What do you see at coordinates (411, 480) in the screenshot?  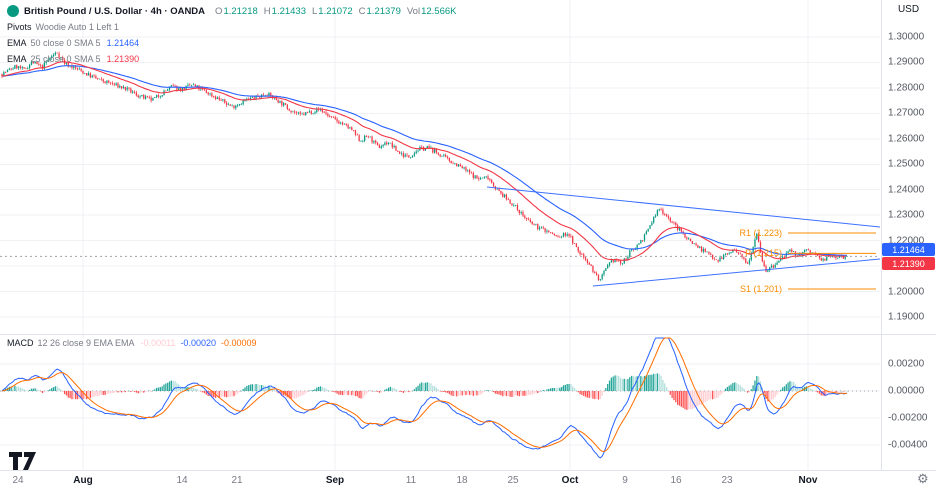 I see `time-axis-label: 11` at bounding box center [411, 480].